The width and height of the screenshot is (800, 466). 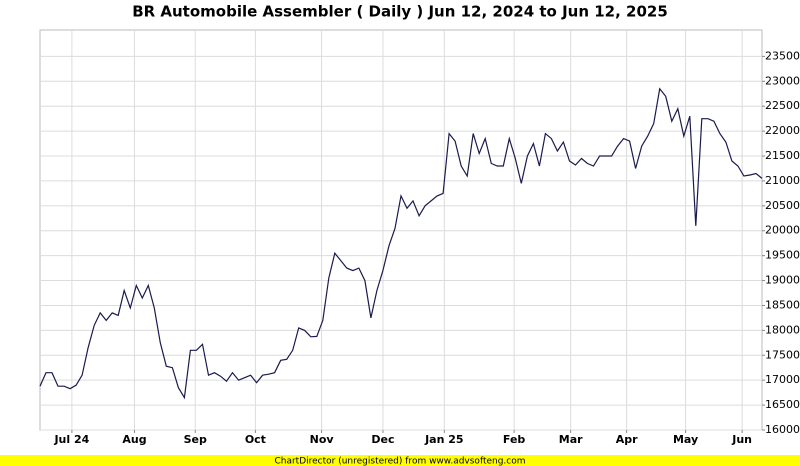 What do you see at coordinates (782, 354) in the screenshot?
I see `y-tick-label: 17500` at bounding box center [782, 354].